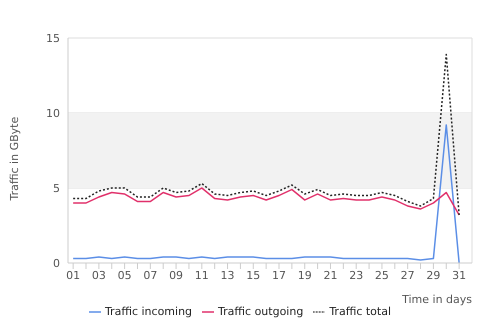 The height and width of the screenshot is (336, 500). What do you see at coordinates (150, 275) in the screenshot?
I see `x-tick-label: 07` at bounding box center [150, 275].